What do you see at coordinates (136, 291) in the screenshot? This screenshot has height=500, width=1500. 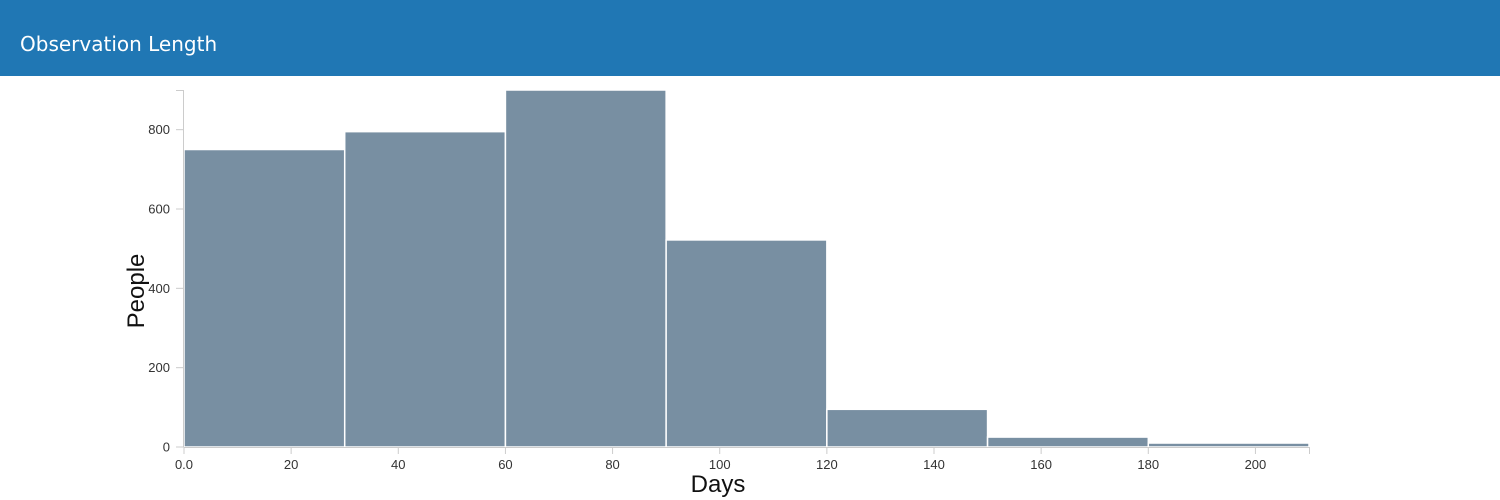 I see `y-axis-title: People` at bounding box center [136, 291].